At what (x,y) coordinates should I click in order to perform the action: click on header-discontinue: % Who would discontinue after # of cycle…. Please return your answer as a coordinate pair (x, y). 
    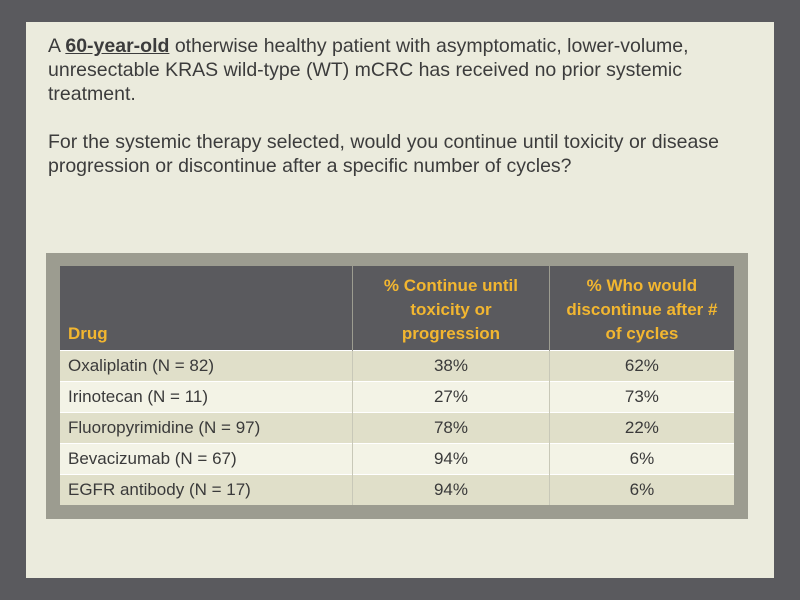
    Looking at the image, I should click on (641, 308).